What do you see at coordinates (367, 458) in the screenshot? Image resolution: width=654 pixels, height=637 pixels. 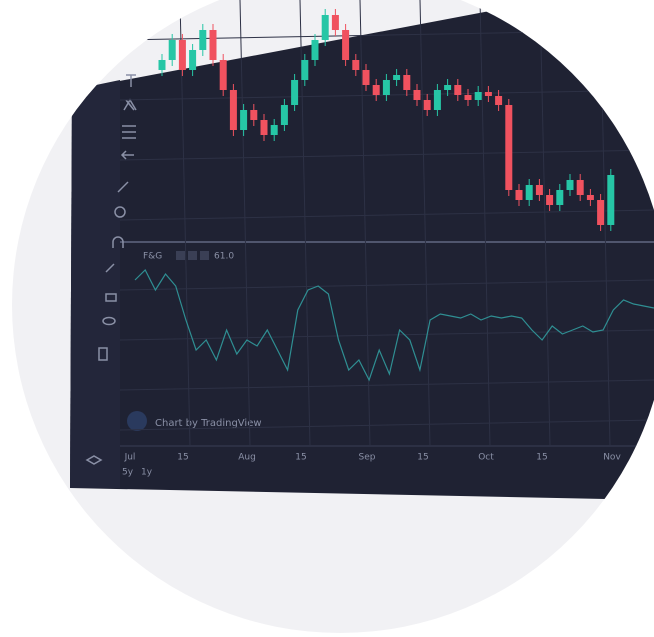 I see `time-label: Sep` at bounding box center [367, 458].